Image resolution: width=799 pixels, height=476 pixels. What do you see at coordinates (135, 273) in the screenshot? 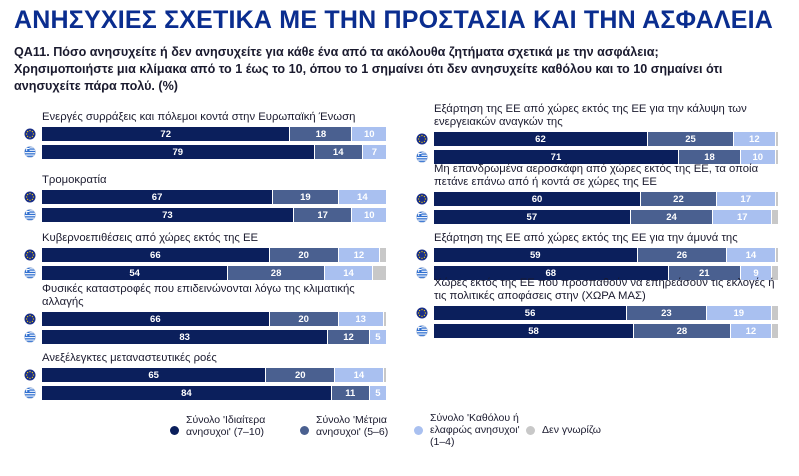
I see `bar-segment-very: 54` at bounding box center [135, 273].